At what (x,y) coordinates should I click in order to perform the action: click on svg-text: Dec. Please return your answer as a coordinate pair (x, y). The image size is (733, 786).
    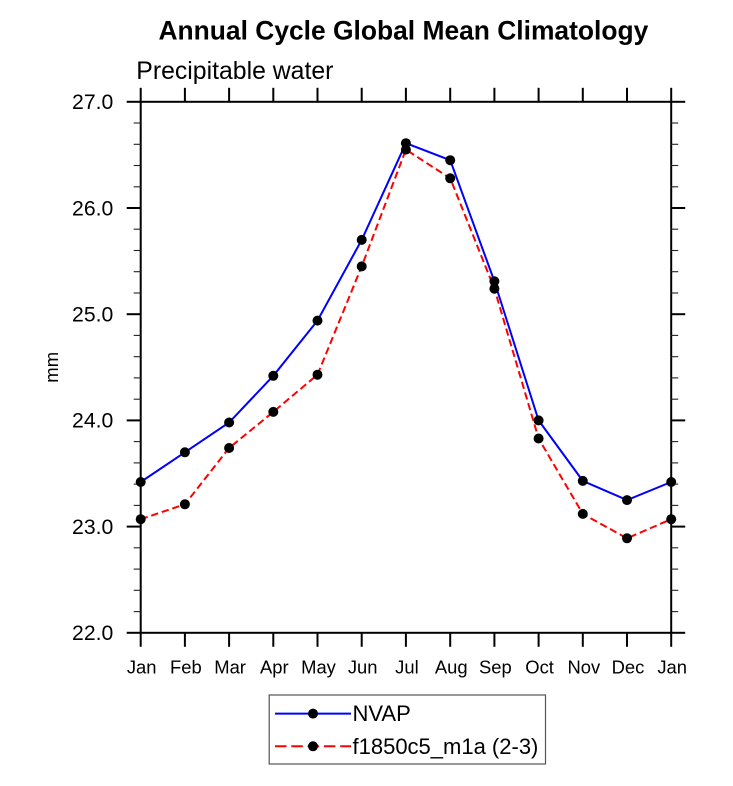
    Looking at the image, I should click on (628, 667).